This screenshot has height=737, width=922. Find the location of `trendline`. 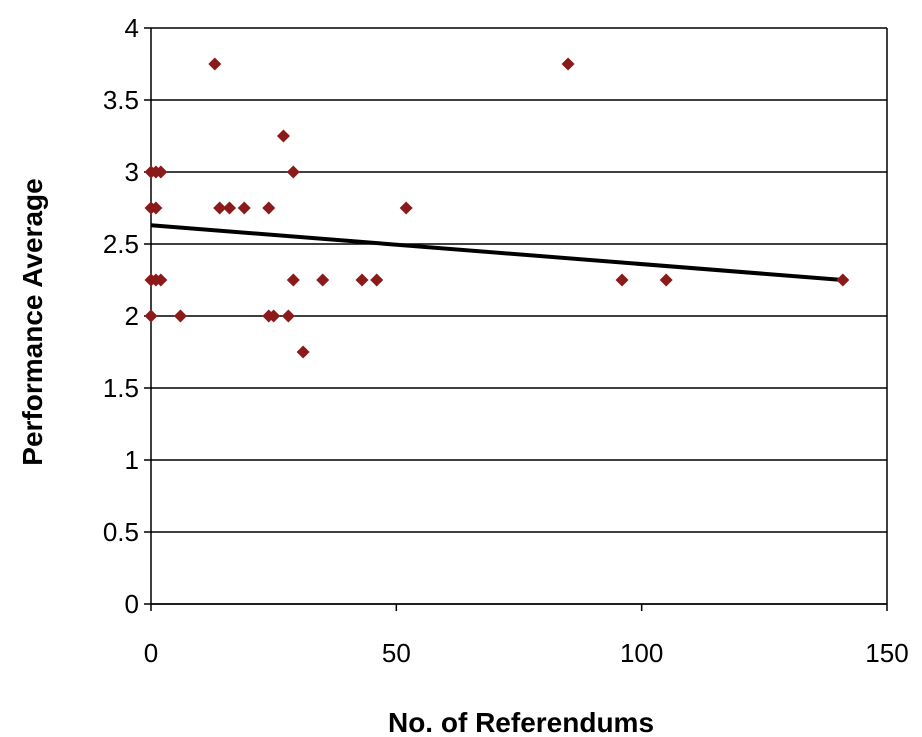

trendline is located at coordinates (496, 252).